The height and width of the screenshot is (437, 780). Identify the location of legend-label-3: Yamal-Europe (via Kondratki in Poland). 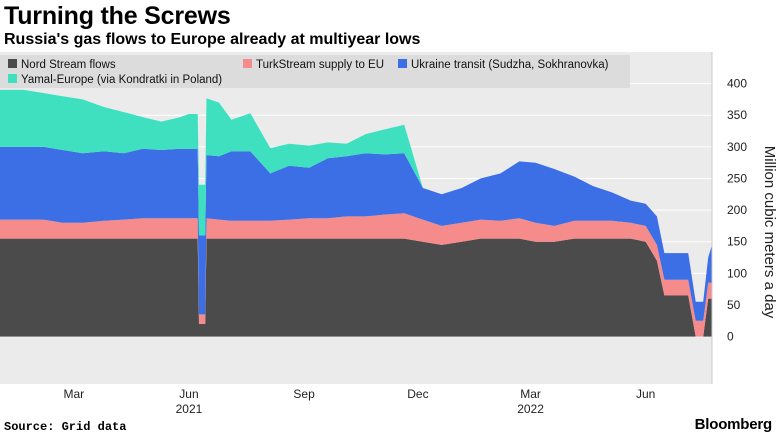
(121, 80).